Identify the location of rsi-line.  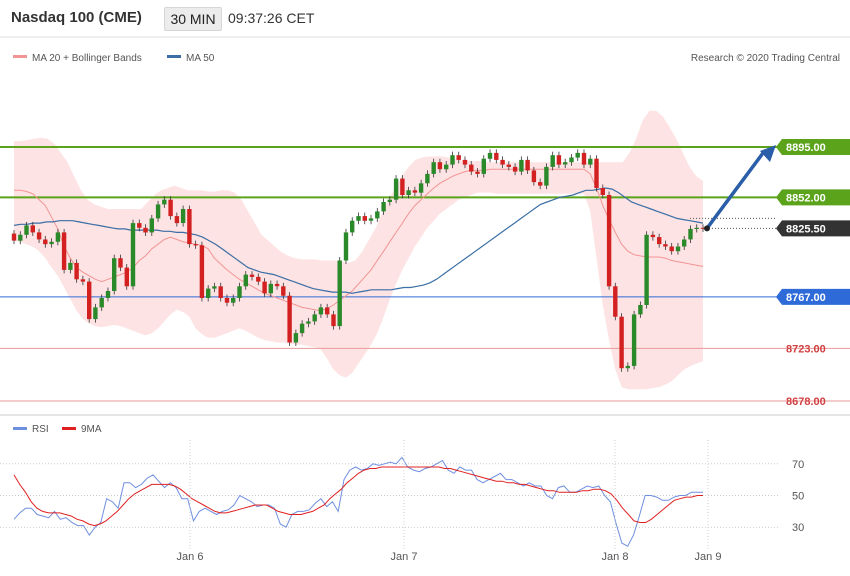
(358, 501).